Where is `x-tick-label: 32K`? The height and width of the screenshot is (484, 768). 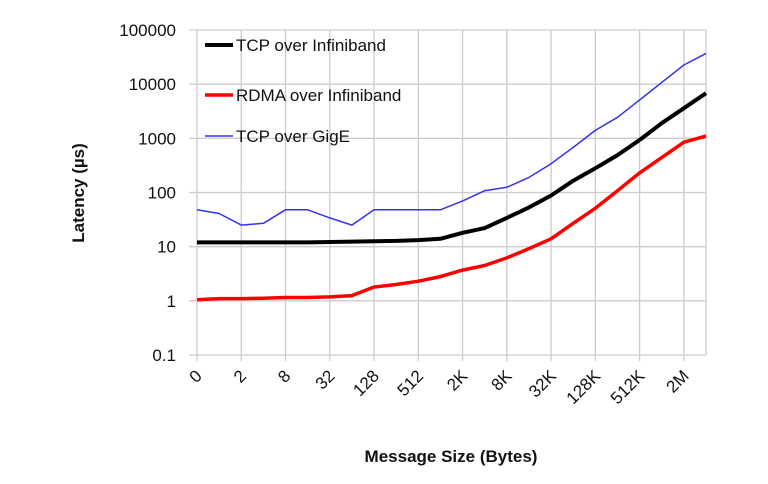 x-tick-label: 32K is located at coordinates (542, 383).